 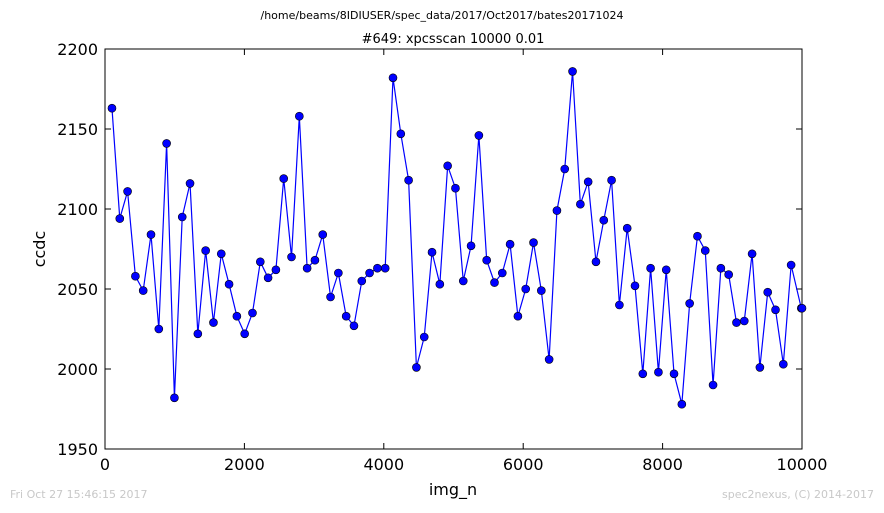 What do you see at coordinates (77, 289) in the screenshot?
I see `y-tick-label: 2050` at bounding box center [77, 289].